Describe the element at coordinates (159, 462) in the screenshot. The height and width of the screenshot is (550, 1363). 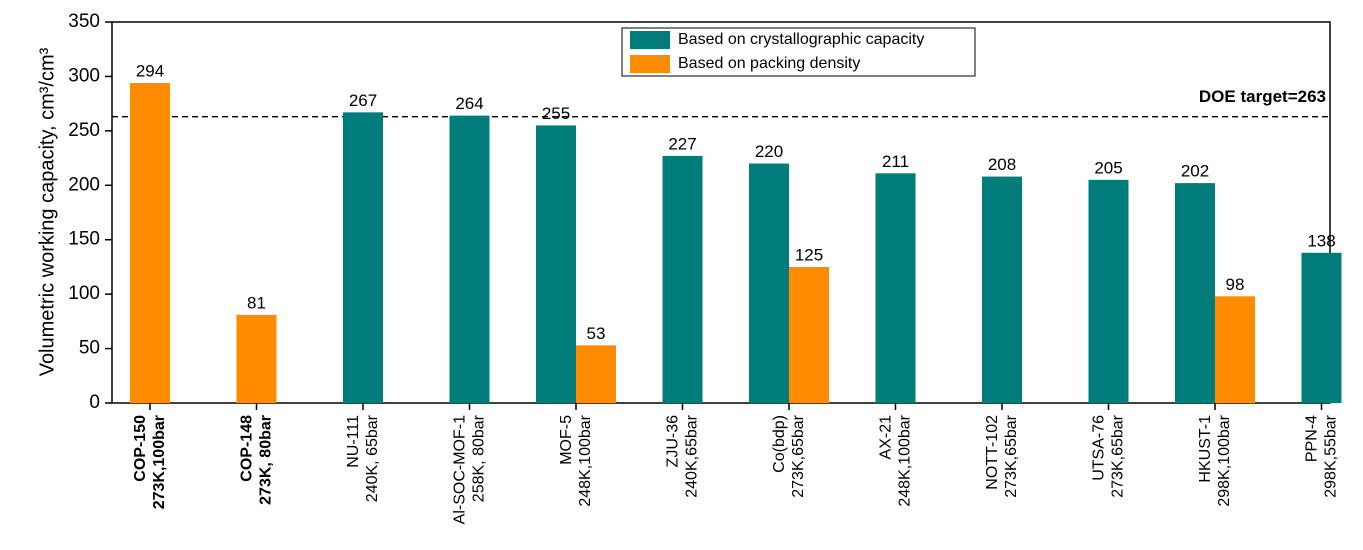
I see `x-tick-sublabel: 273K,100bar` at that location.